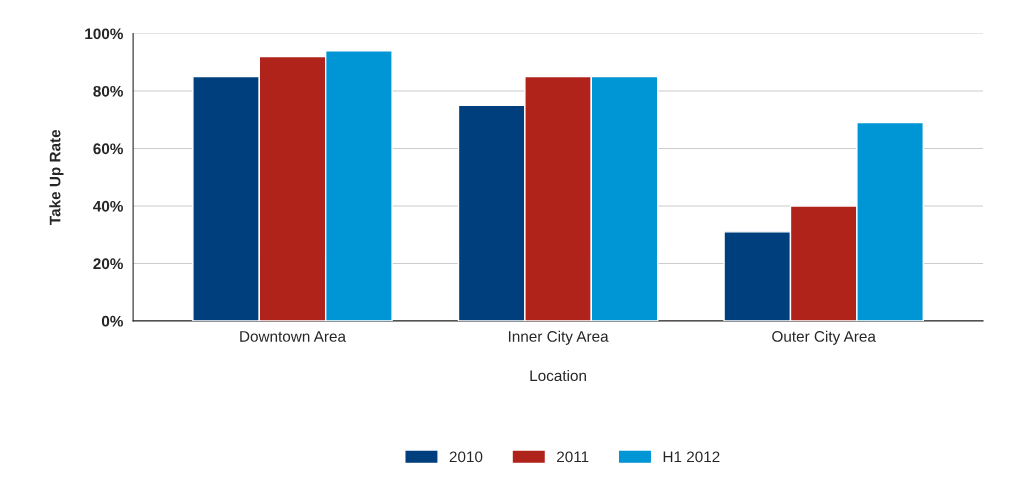 The width and height of the screenshot is (1024, 479). Describe the element at coordinates (108, 149) in the screenshot. I see `y-tick-label: 60%` at that location.